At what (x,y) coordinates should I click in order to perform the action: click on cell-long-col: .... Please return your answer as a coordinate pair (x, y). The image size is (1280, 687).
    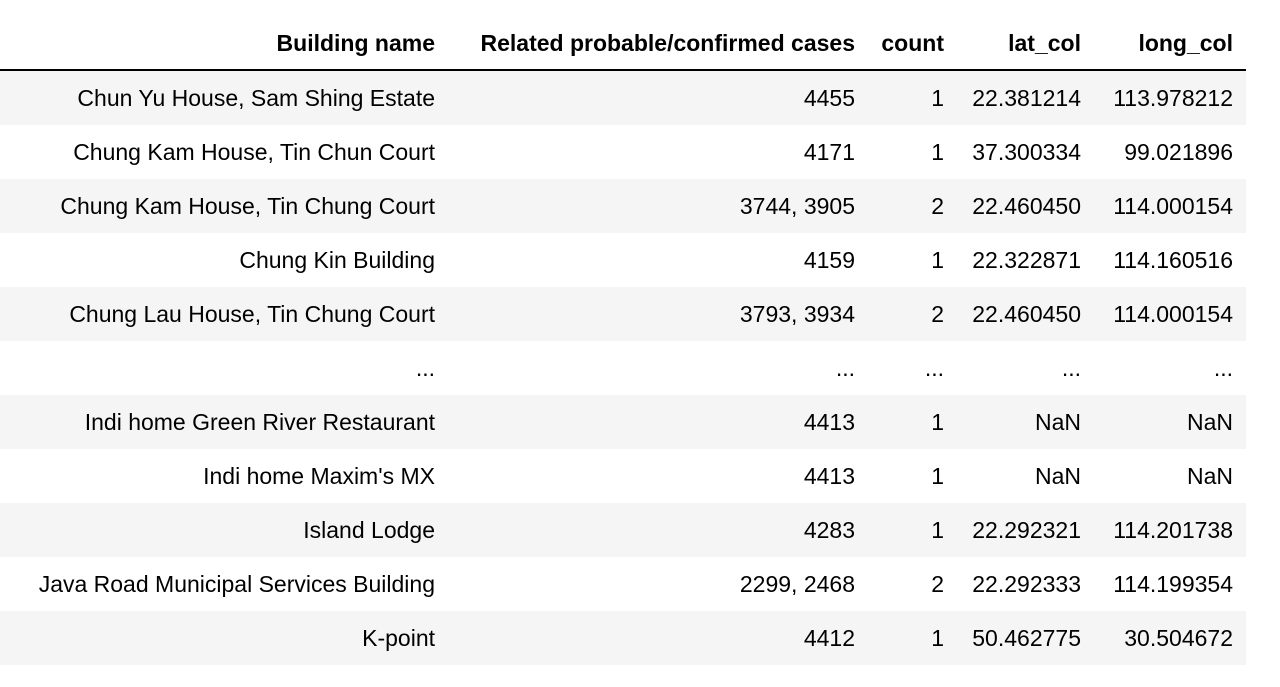
    Looking at the image, I should click on (1223, 367).